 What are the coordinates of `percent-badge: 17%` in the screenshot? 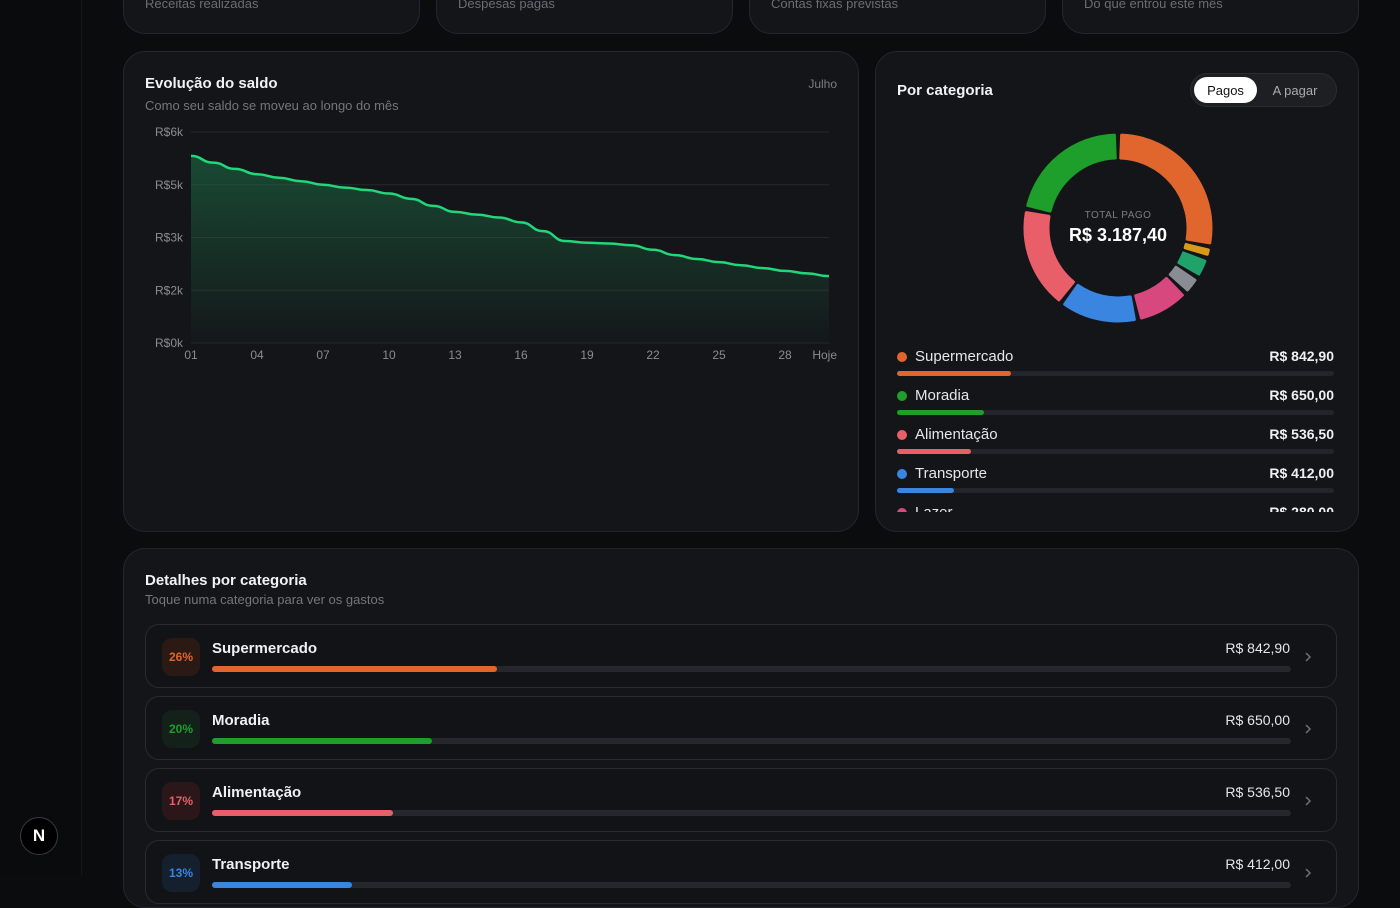 It's located at (181, 801).